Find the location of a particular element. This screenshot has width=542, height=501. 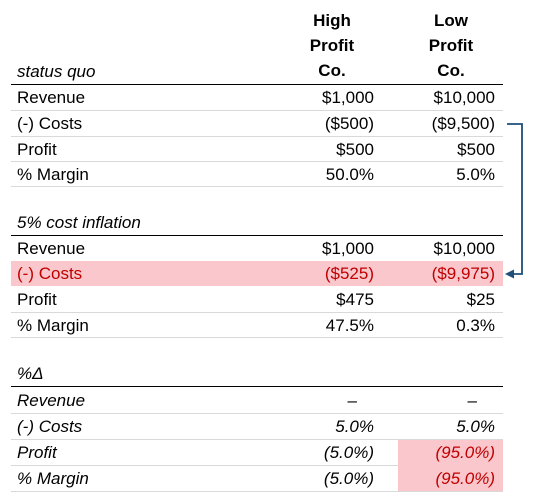

table-row: % Margin (5.0%) (95.0%) is located at coordinates (257, 478).